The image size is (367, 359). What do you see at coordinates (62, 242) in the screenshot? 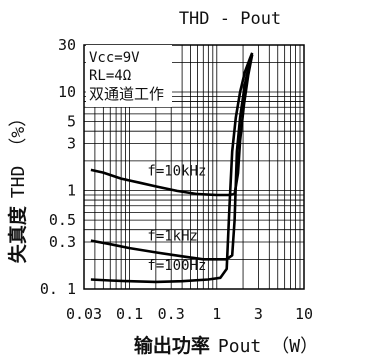
I see `y-tick-label: 0.3` at bounding box center [62, 242].